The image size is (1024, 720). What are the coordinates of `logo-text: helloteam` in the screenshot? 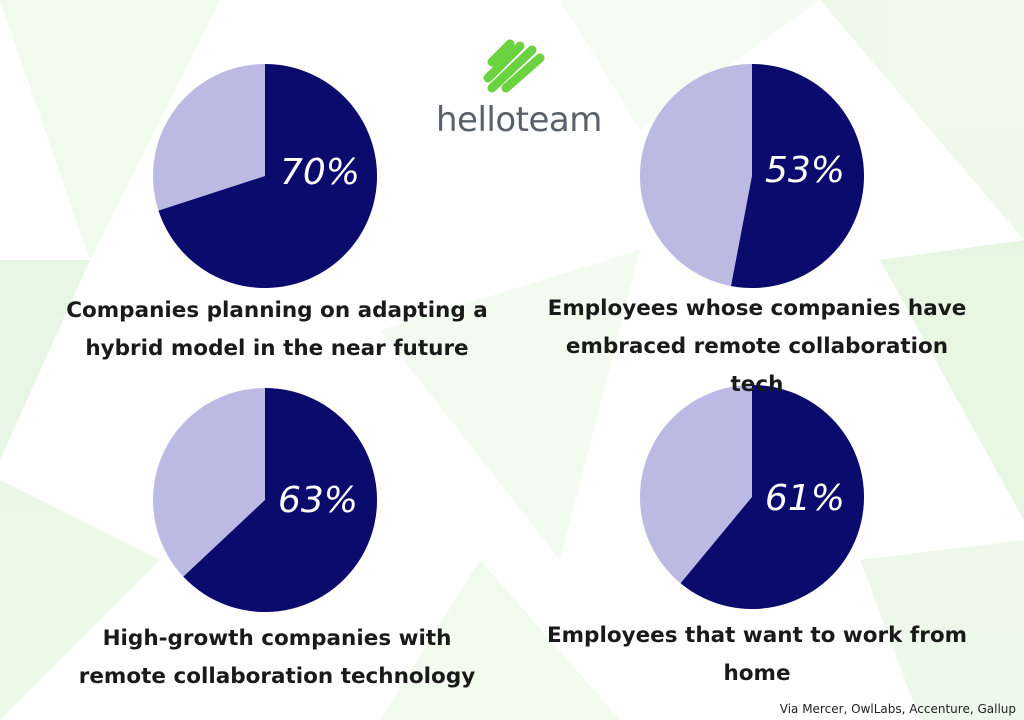 It's located at (519, 120).